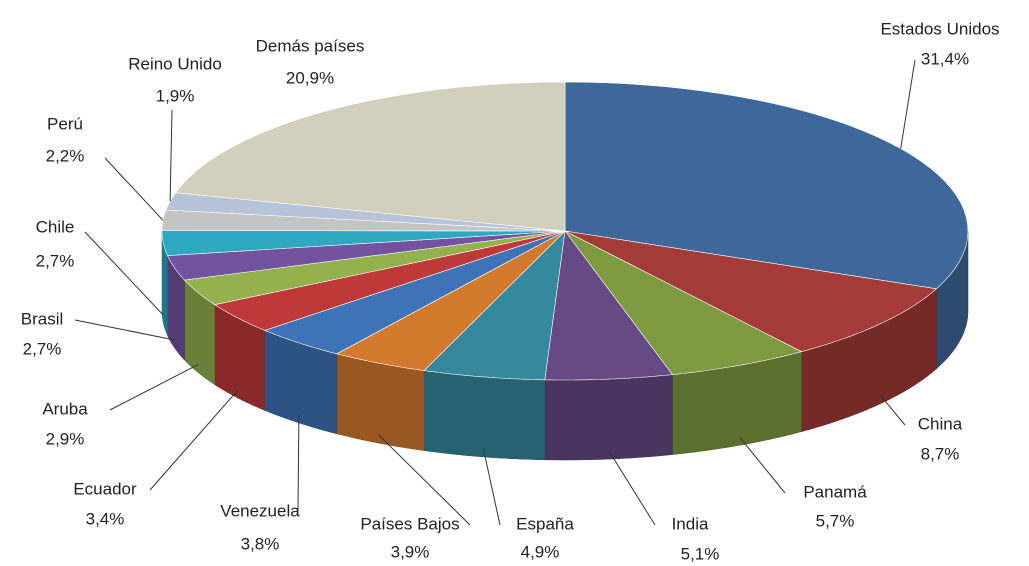 This screenshot has width=1029, height=566. I want to click on slice-value-label: 20,9%, so click(310, 77).